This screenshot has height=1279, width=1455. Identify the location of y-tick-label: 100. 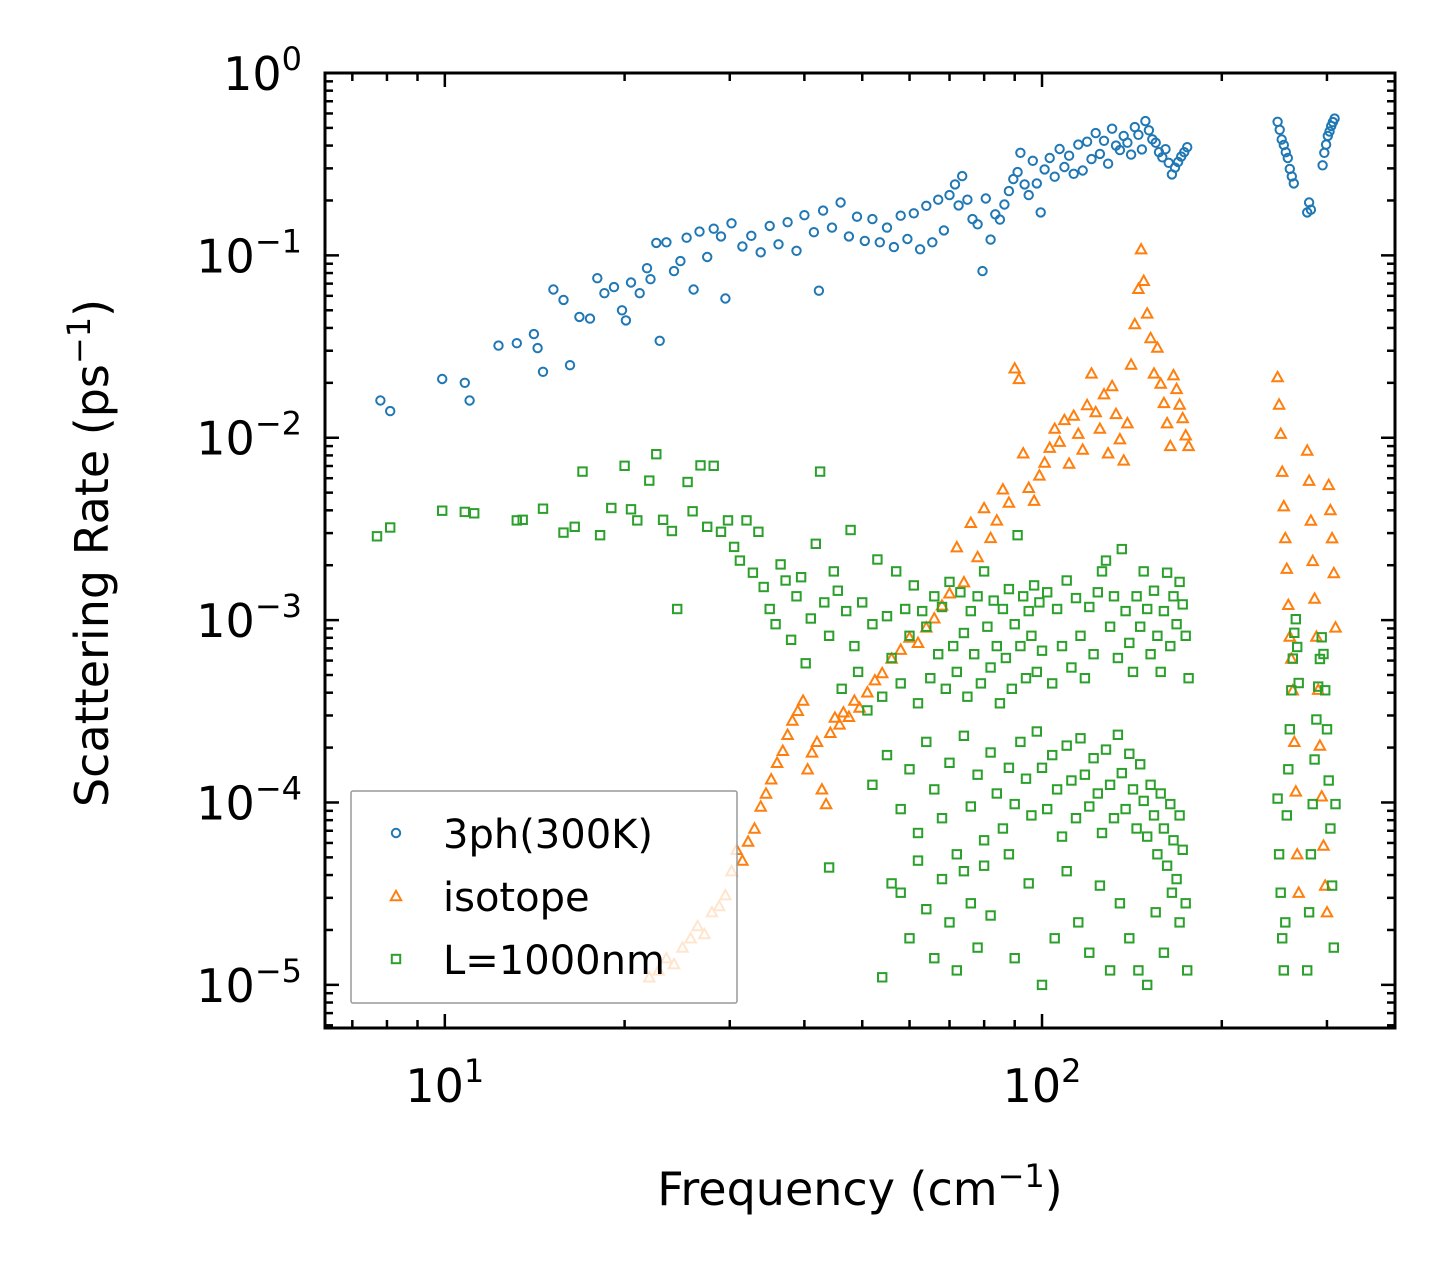
(262, 70).